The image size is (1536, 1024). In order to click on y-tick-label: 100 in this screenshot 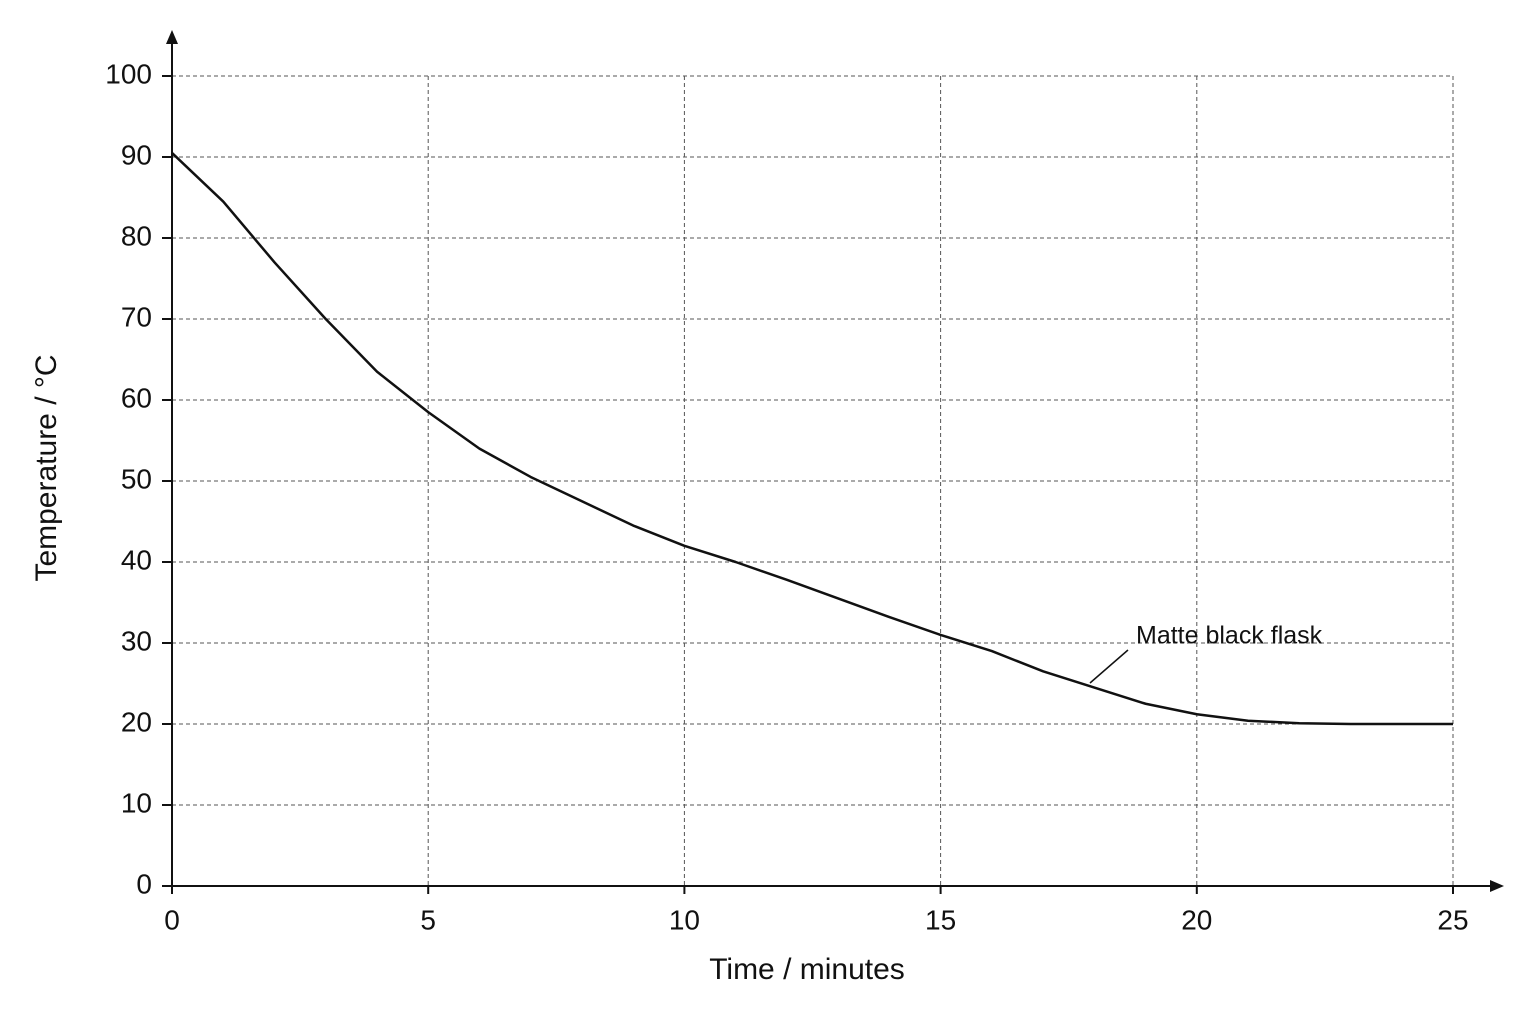, I will do `click(128, 73)`.